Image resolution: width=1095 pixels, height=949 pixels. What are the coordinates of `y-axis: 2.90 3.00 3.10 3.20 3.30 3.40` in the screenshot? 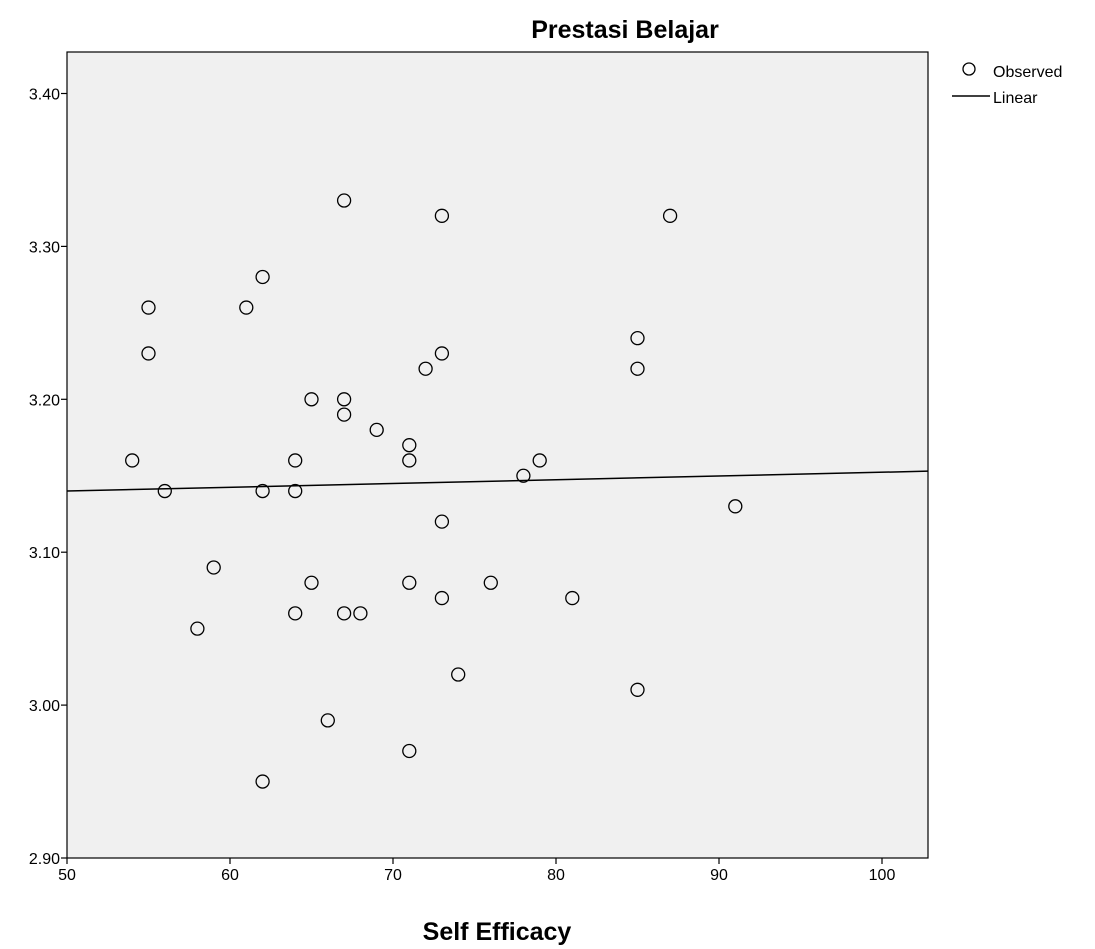 It's located at (48, 477).